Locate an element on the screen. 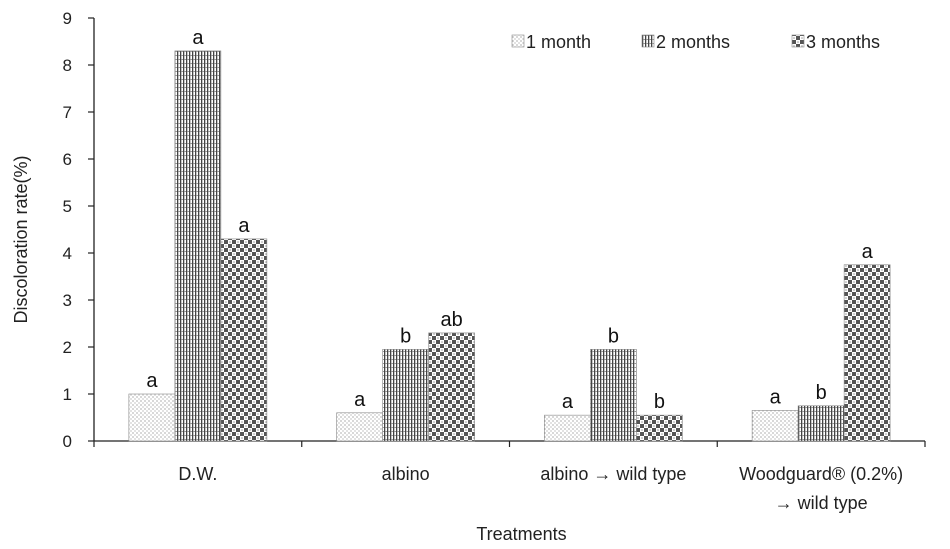 This screenshot has width=950, height=549. y-tick-label: 0 is located at coordinates (67, 441).